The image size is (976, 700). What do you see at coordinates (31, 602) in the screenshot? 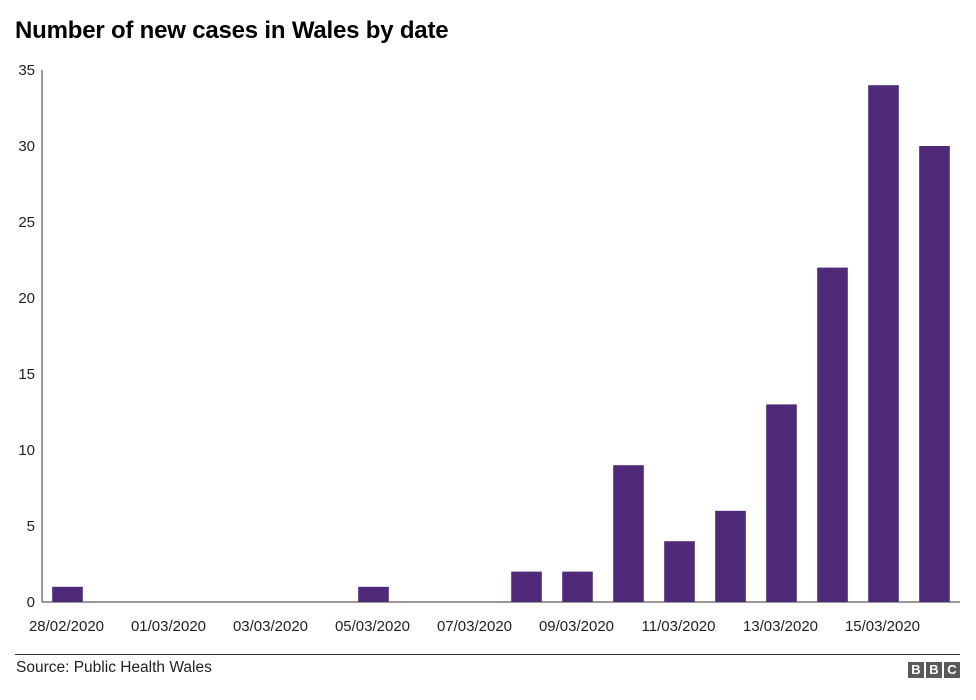
I see `y-tick-label: 0` at bounding box center [31, 602].